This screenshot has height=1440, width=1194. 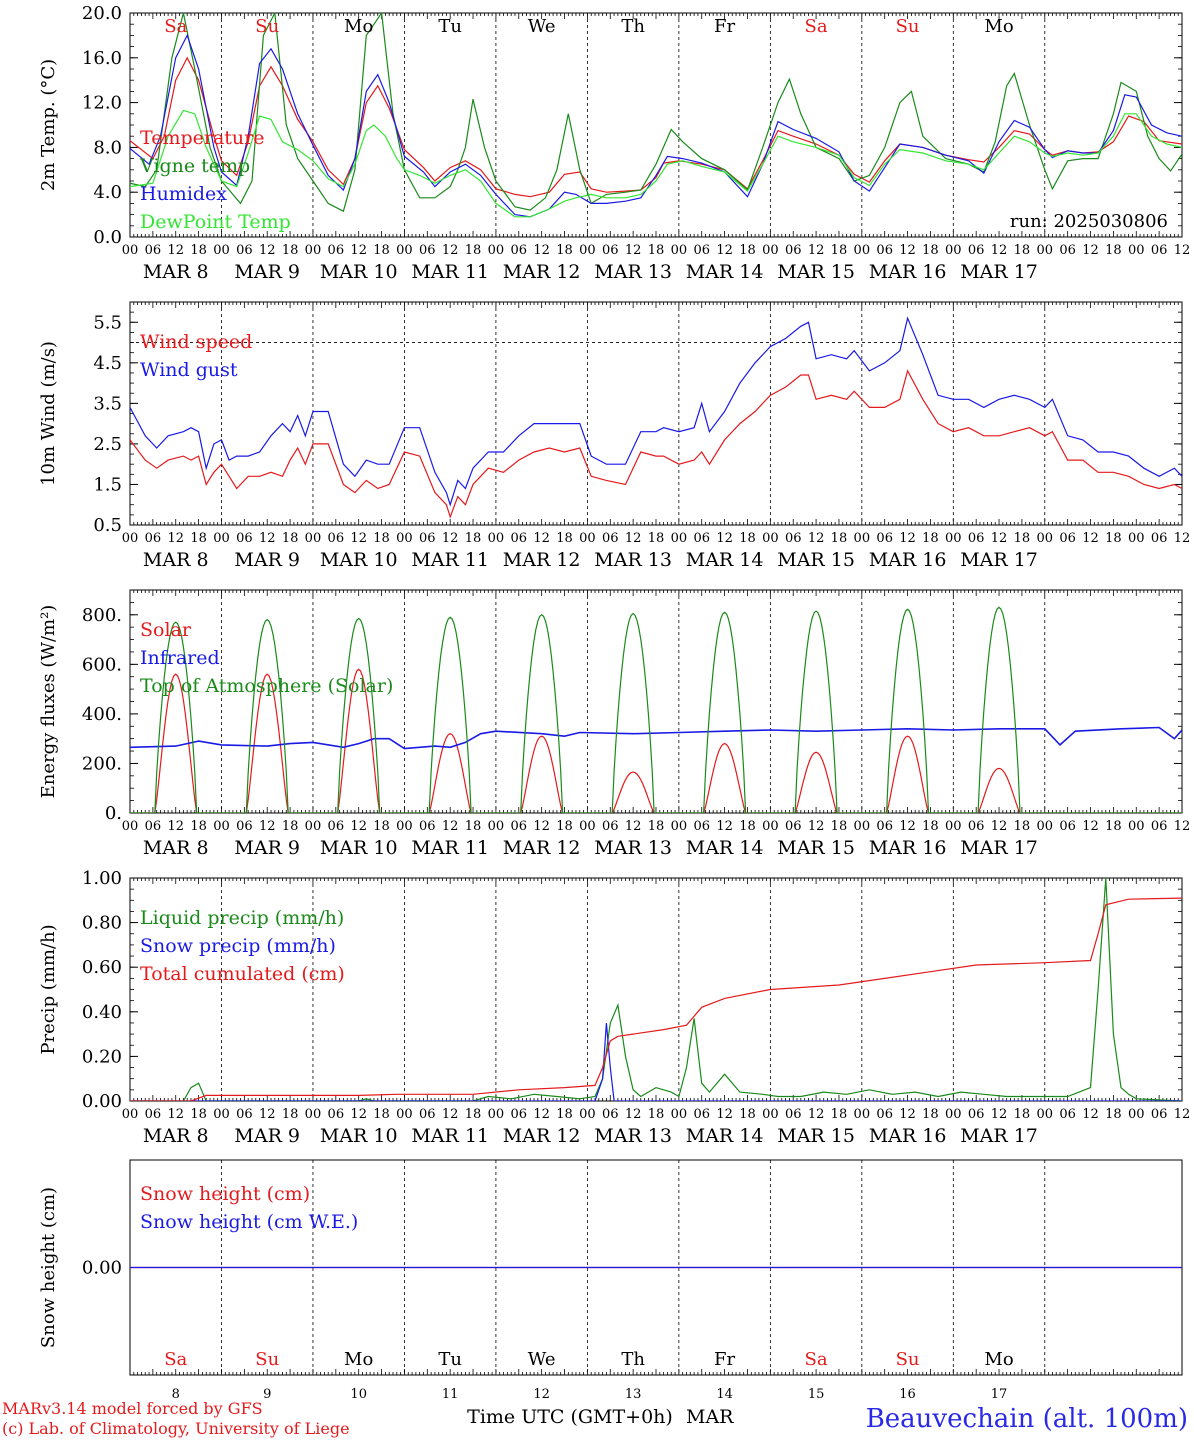 What do you see at coordinates (102, 664) in the screenshot?
I see `y-tick-label: 600.` at bounding box center [102, 664].